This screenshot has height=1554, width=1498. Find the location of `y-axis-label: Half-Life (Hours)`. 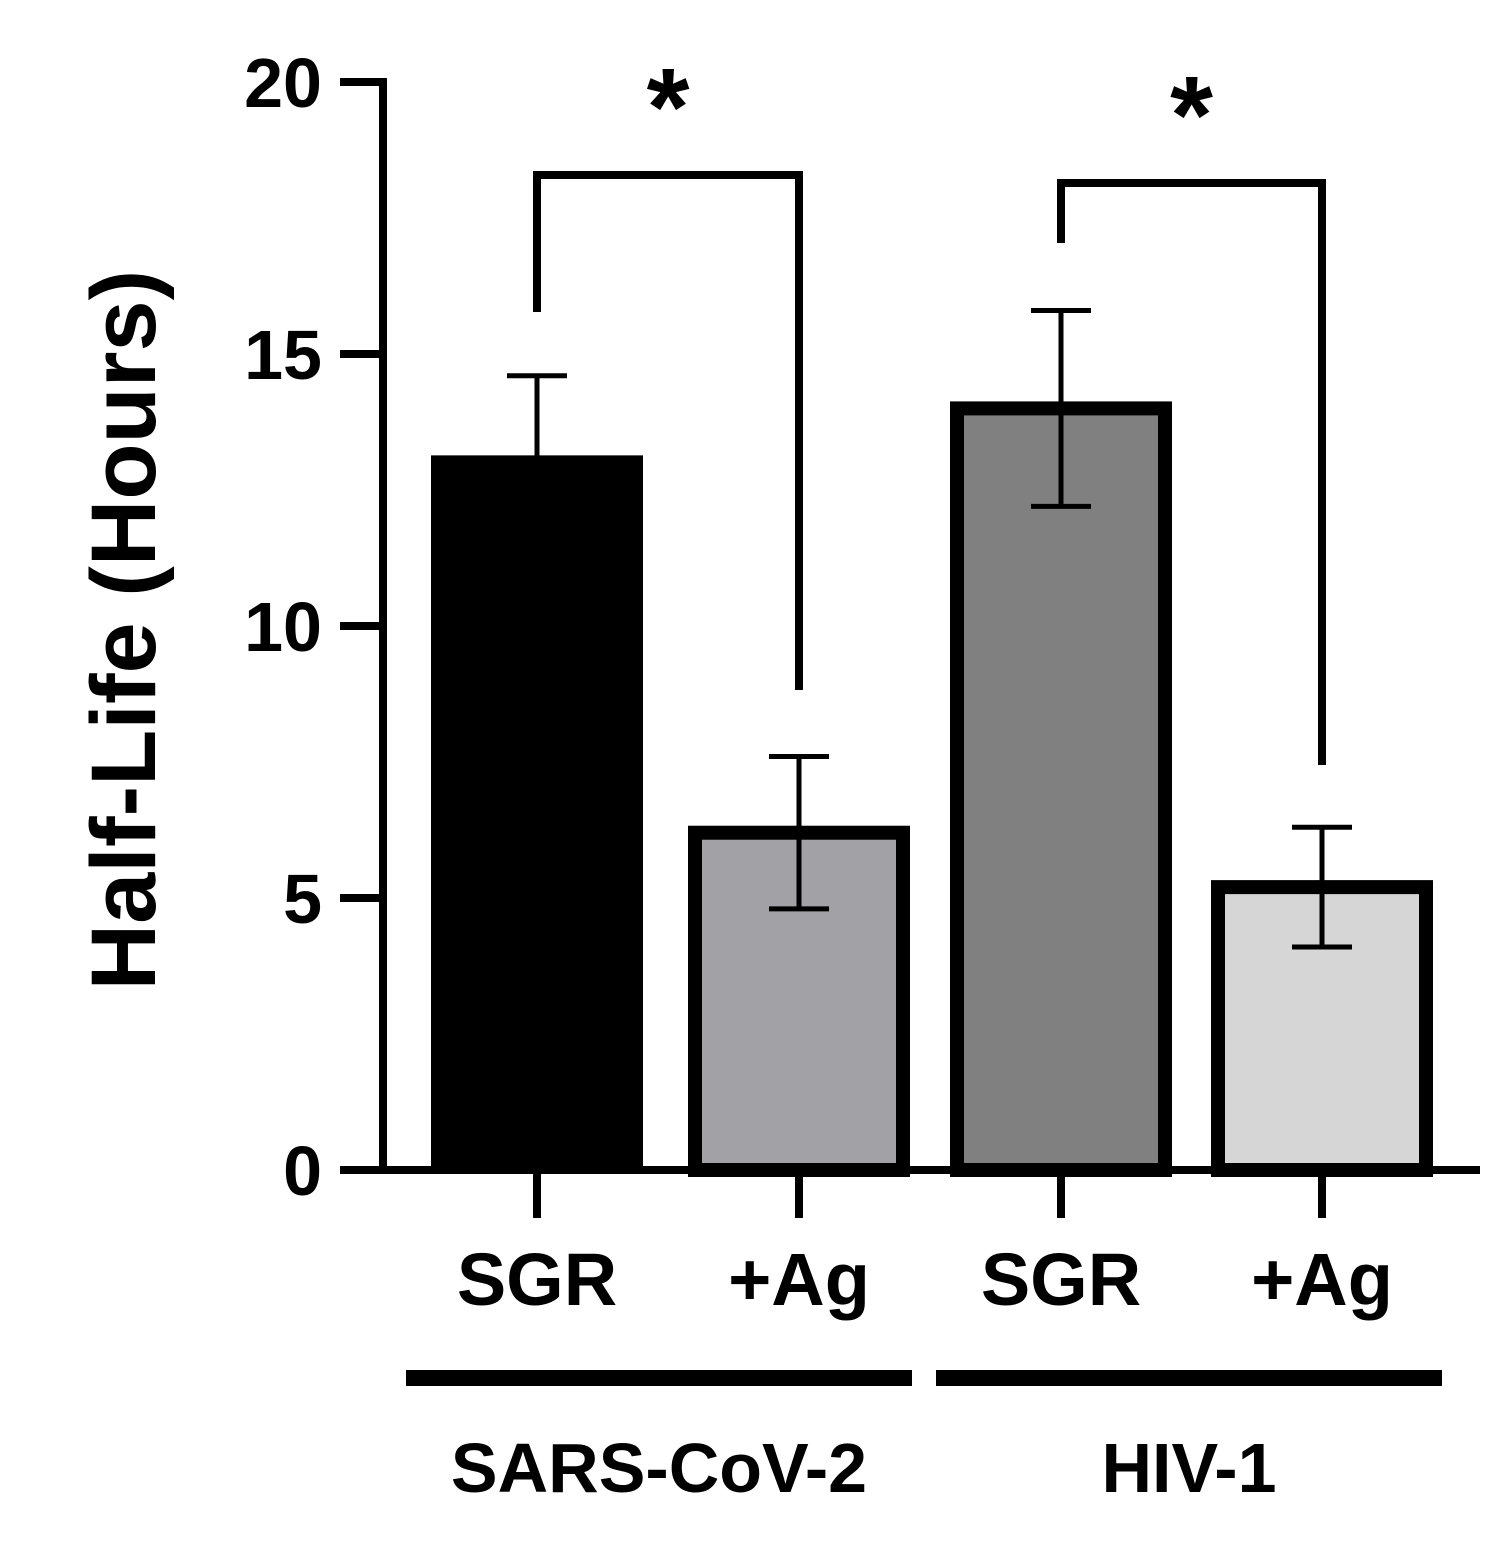

y-axis-label: Half-Life (Hours) is located at coordinates (124, 630).